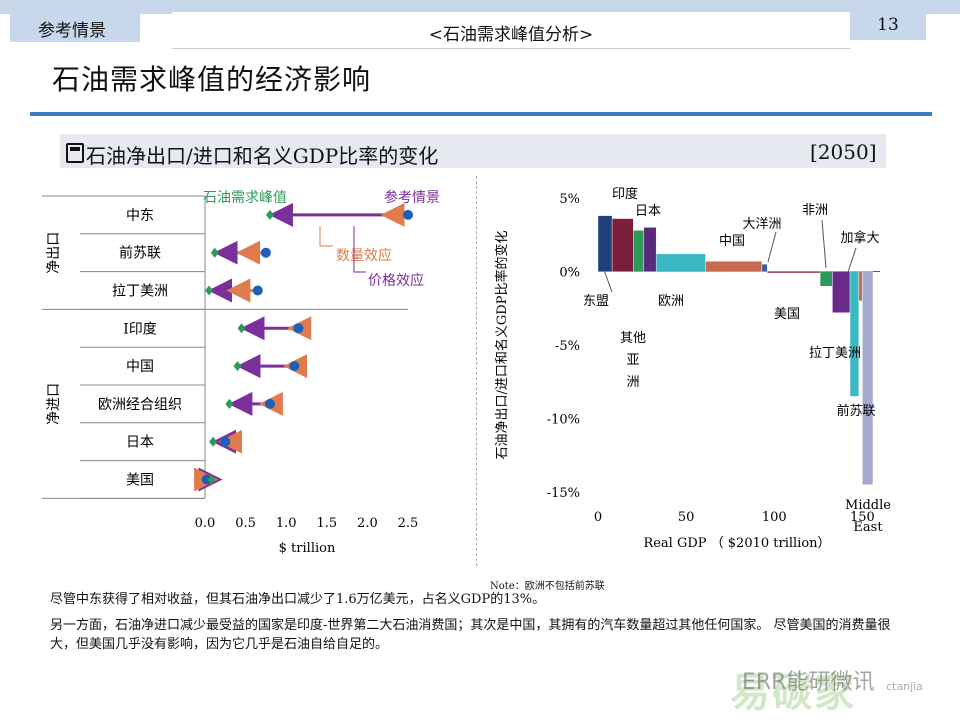 The height and width of the screenshot is (720, 960). Describe the element at coordinates (608, 281) in the screenshot. I see `leader-asean` at that location.